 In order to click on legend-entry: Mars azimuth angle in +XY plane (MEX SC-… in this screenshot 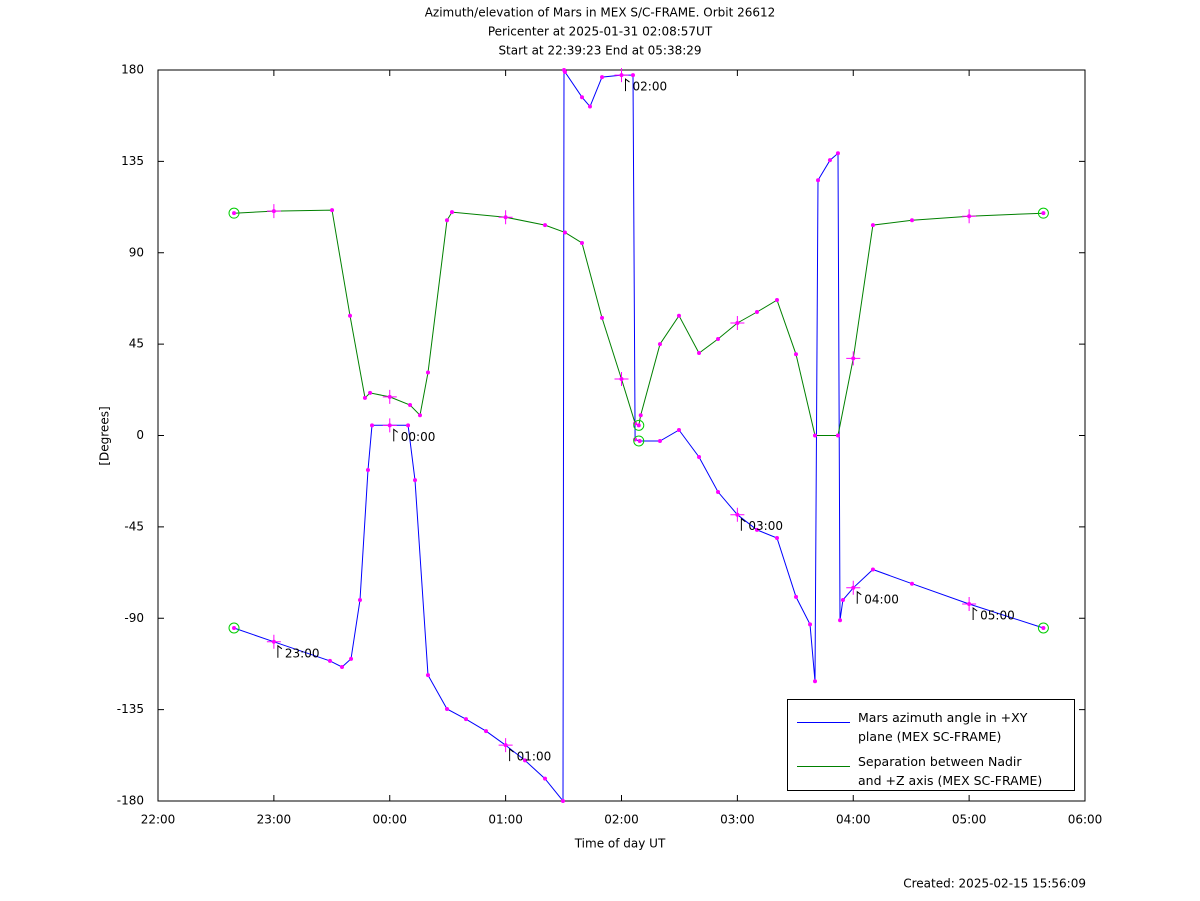, I will do `click(943, 727)`.